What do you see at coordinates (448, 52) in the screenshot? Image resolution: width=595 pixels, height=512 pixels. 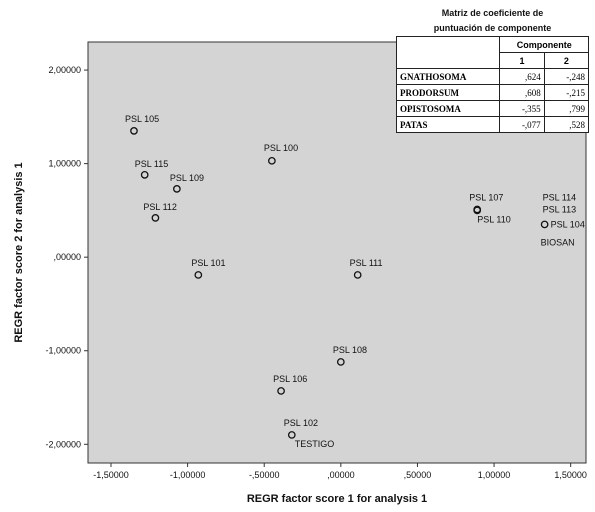 I see `table-corner-cell` at bounding box center [448, 52].